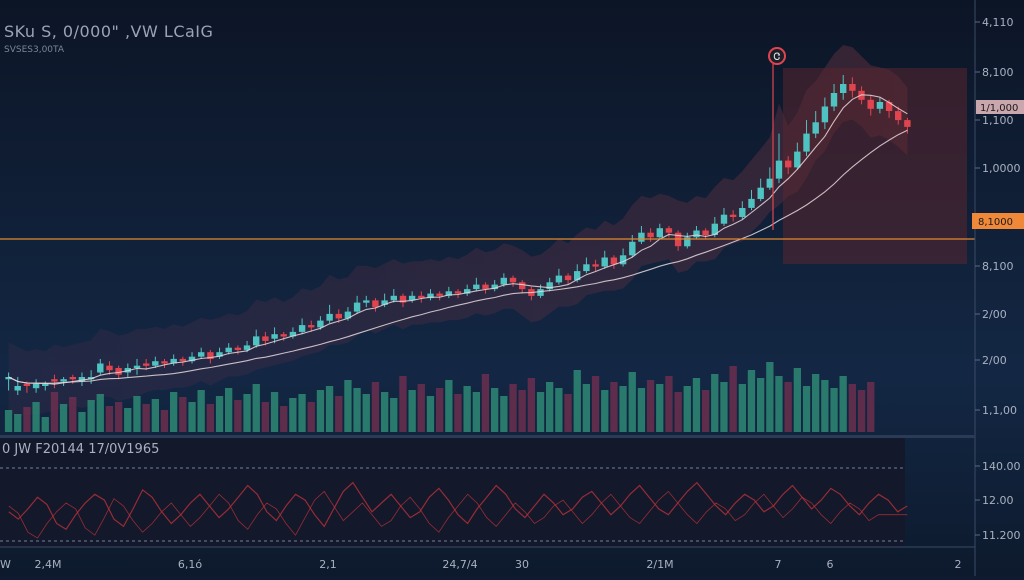 This screenshot has width=1024, height=580. What do you see at coordinates (459, 564) in the screenshot?
I see `x-tick-label: 24,7/4` at bounding box center [459, 564].